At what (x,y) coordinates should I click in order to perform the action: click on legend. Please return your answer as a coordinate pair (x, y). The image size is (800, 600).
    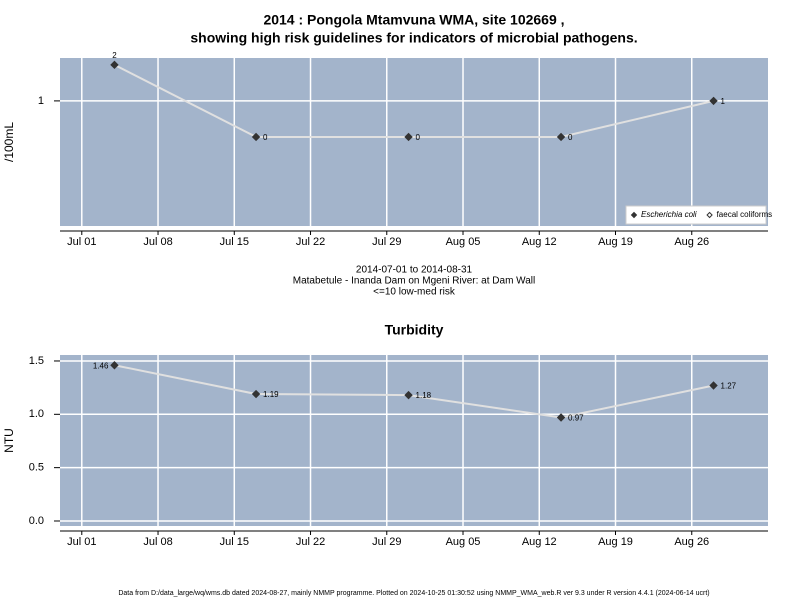
    Looking at the image, I should click on (696, 215).